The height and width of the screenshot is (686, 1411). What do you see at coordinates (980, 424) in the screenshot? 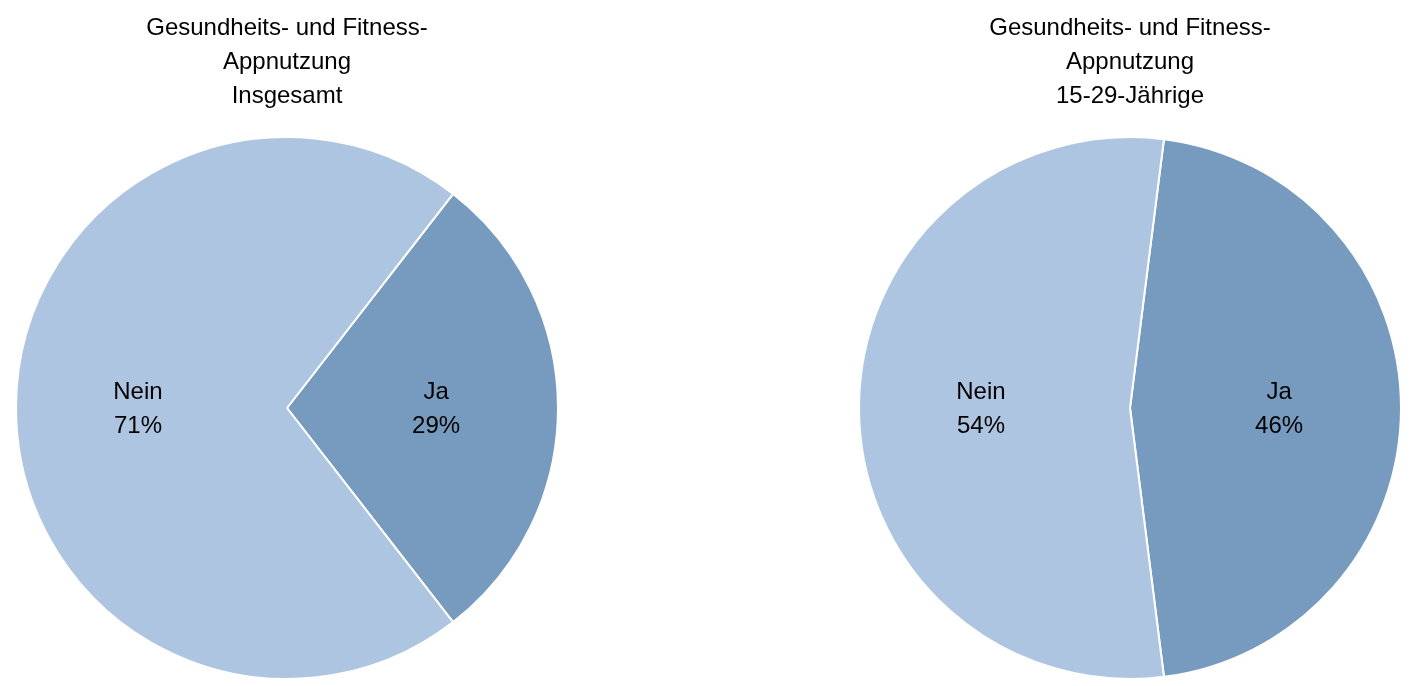
I see `data-label: 54%` at bounding box center [980, 424].